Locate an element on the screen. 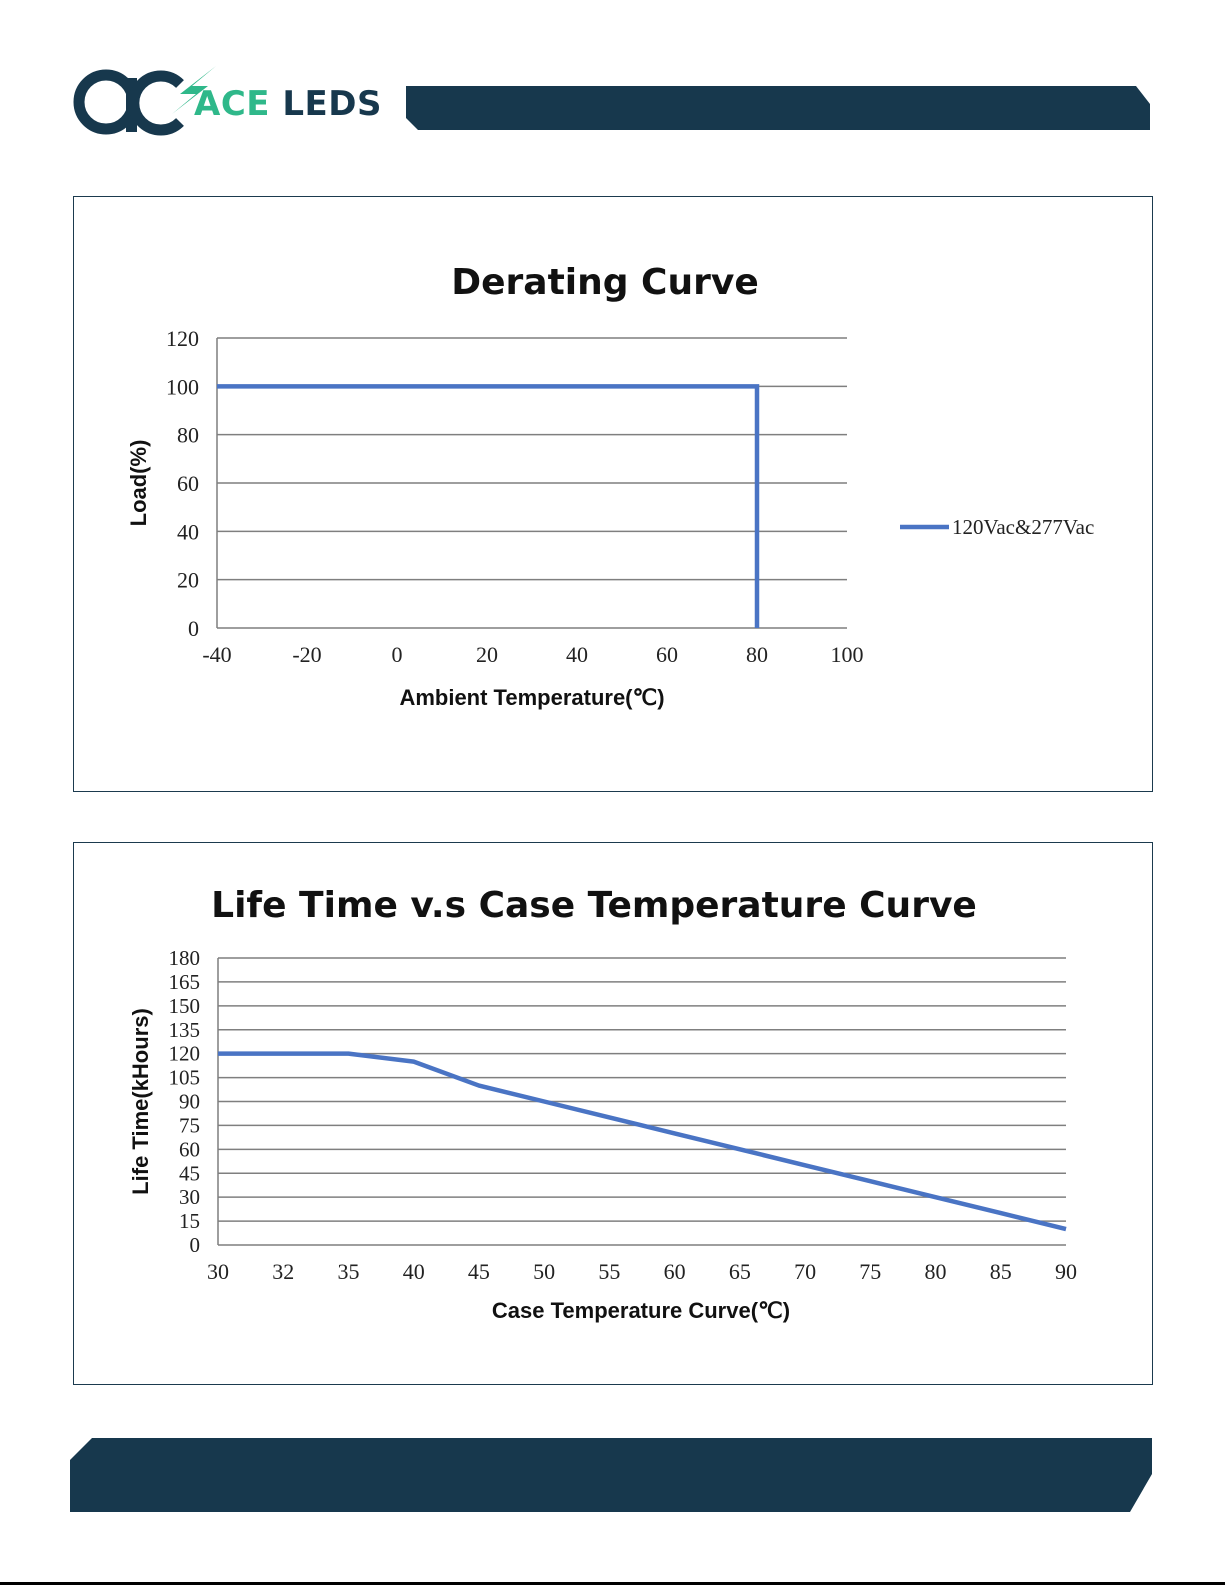 The height and width of the screenshot is (1585, 1225). page-bottom-rule is located at coordinates (612, 1583).